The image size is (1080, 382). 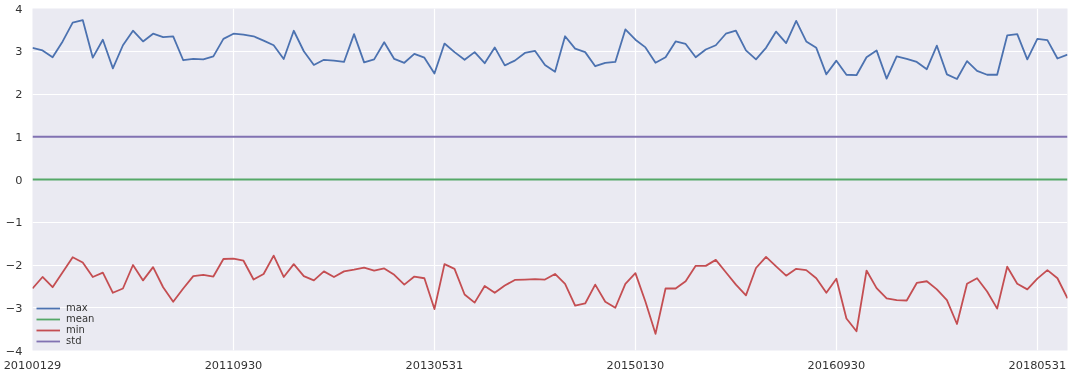 What do you see at coordinates (76, 329) in the screenshot?
I see `legend-label: min` at bounding box center [76, 329].